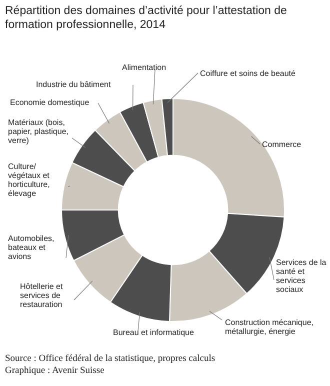 This screenshot has height=386, width=330. What do you see at coordinates (110, 359) in the screenshot?
I see `source-note: Source : Office fédéral de la statistique, propres calculs` at bounding box center [110, 359].